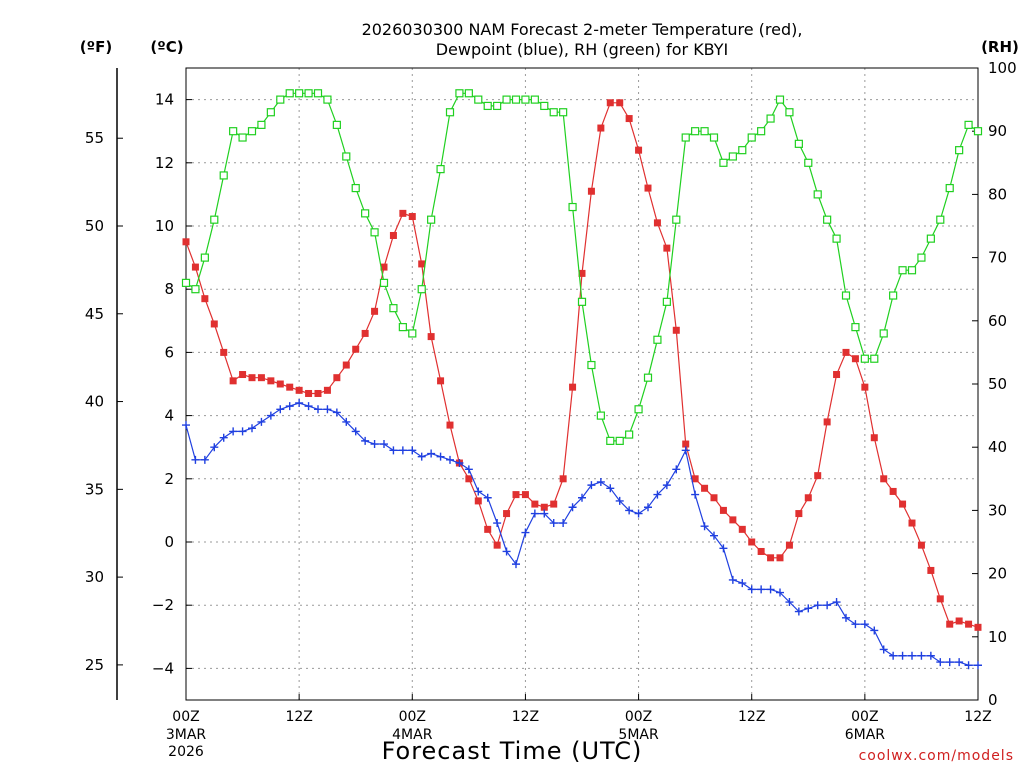 This screenshot has width=1024, height=768. I want to click on rh-tick-label: 40, so click(997, 447).